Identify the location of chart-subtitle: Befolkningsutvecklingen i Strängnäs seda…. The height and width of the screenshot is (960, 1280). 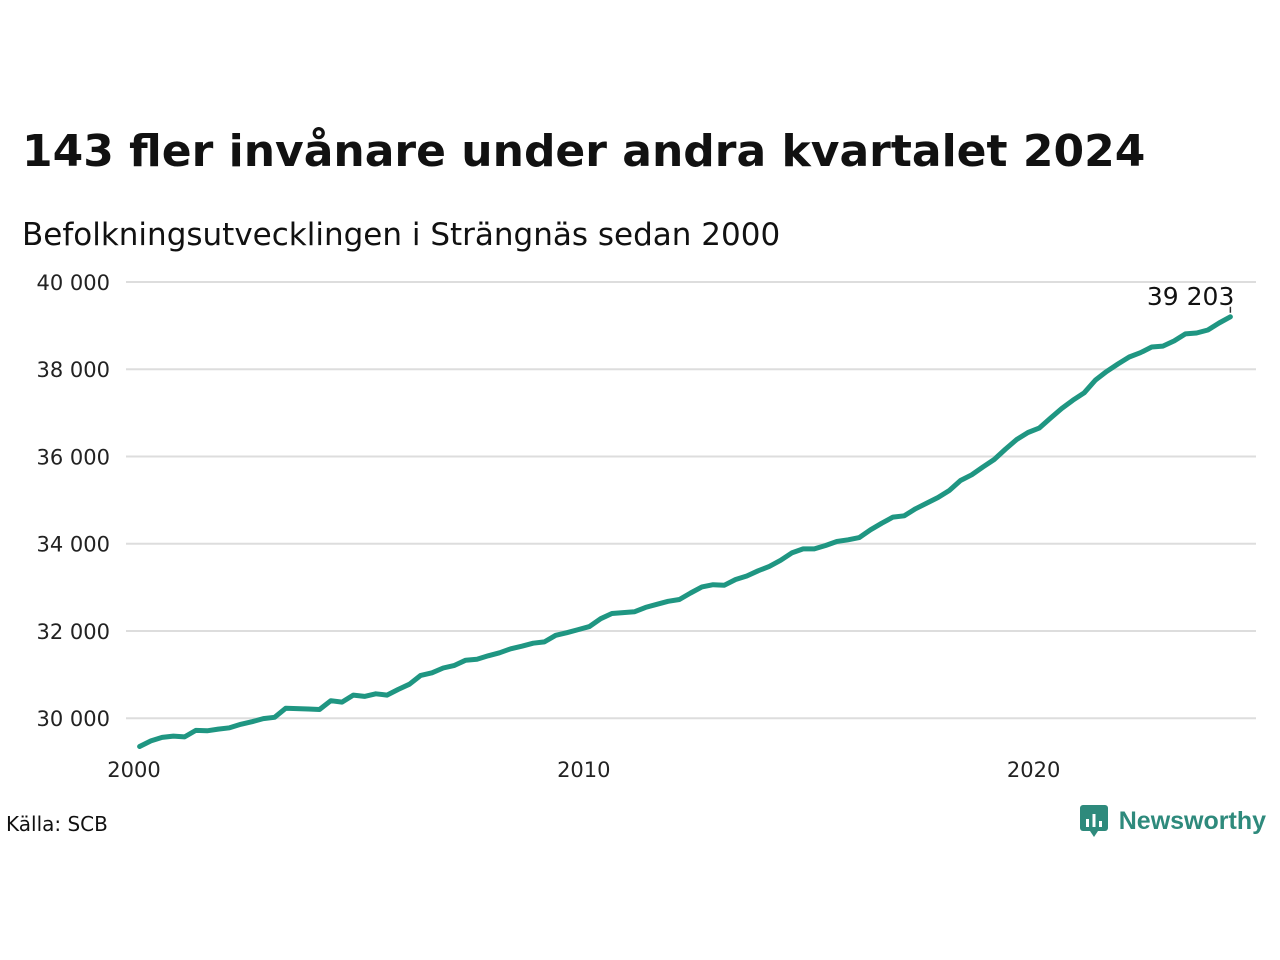
(401, 235).